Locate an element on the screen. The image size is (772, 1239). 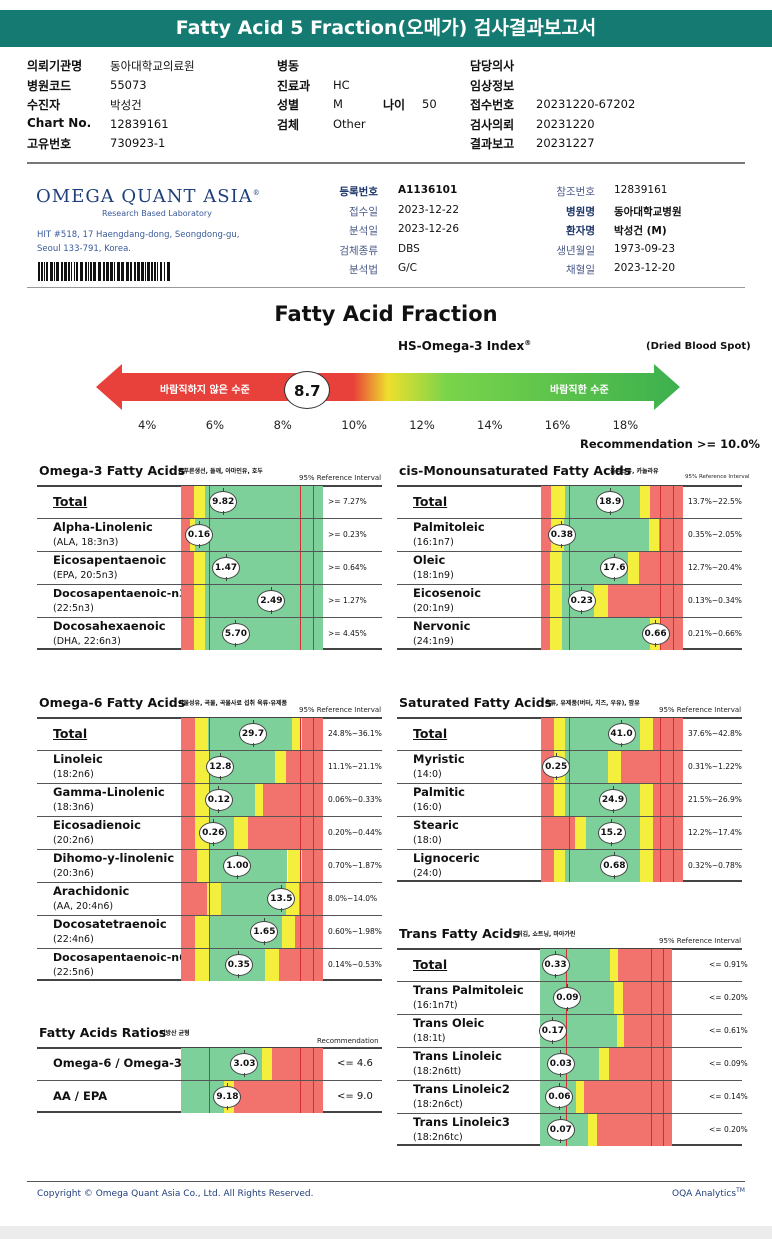
row-value-badge: 0.16 is located at coordinates (199, 535).